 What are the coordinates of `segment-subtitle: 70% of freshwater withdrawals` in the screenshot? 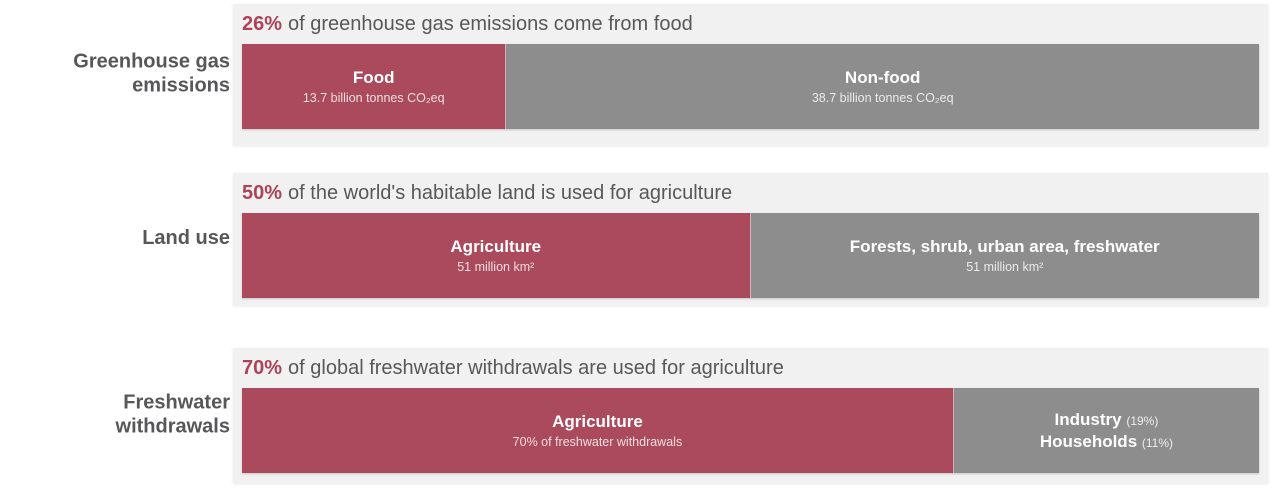 It's located at (597, 442).